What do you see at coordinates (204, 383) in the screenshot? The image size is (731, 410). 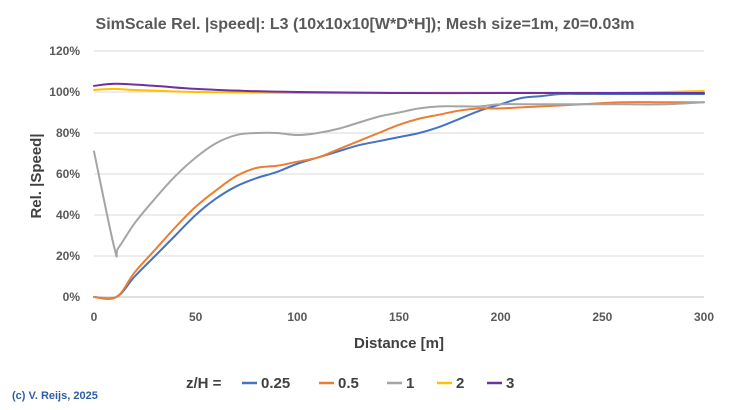 I see `legend-title: z/H =` at bounding box center [204, 383].